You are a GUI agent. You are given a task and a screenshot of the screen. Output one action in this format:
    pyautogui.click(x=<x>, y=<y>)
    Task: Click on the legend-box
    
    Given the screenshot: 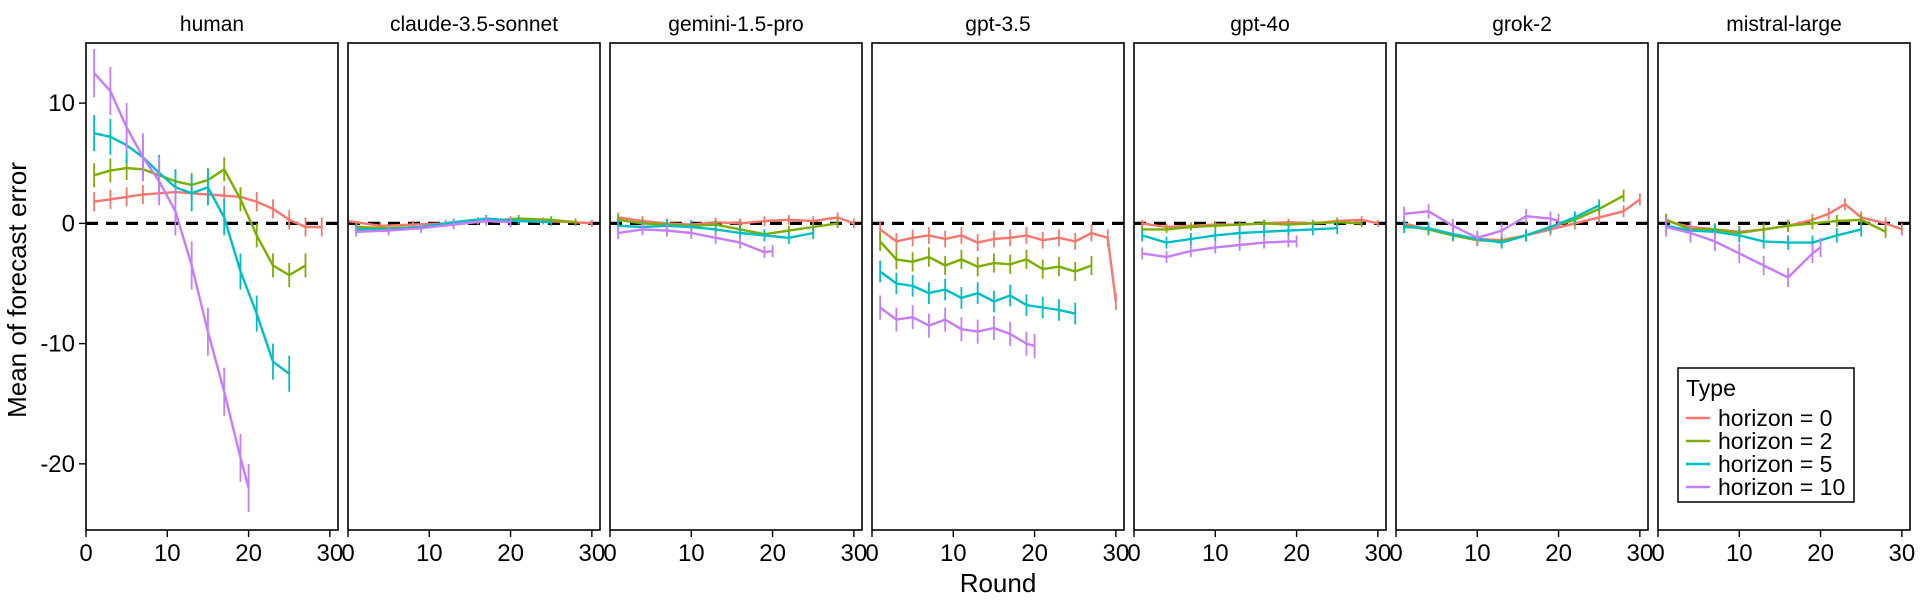 What is the action you would take?
    pyautogui.click(x=1766, y=435)
    